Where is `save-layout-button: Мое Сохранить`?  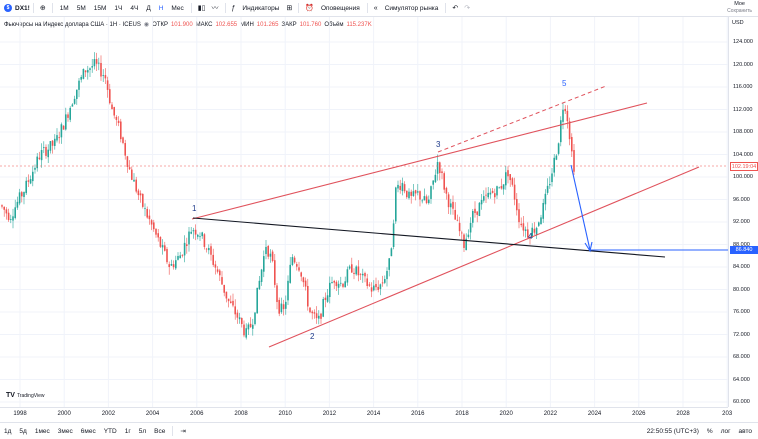
save-layout-button: Мое Сохранить is located at coordinates (739, 8).